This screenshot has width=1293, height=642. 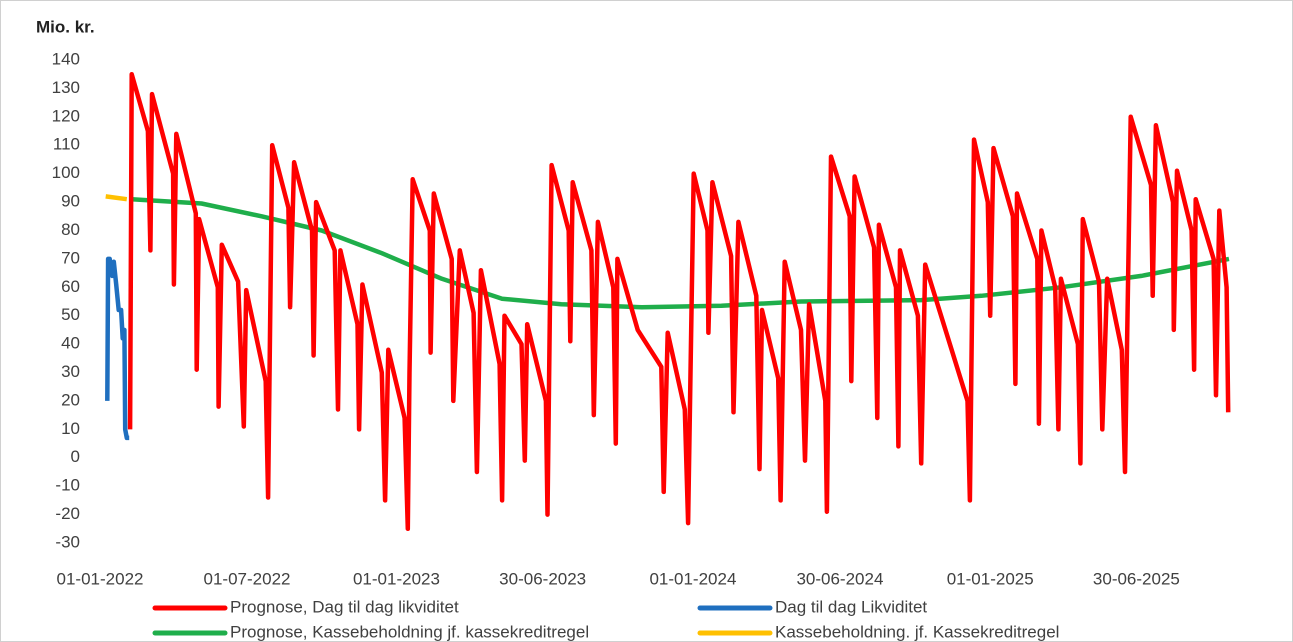 What do you see at coordinates (66, 172) in the screenshot?
I see `y-tick-label: 100` at bounding box center [66, 172].